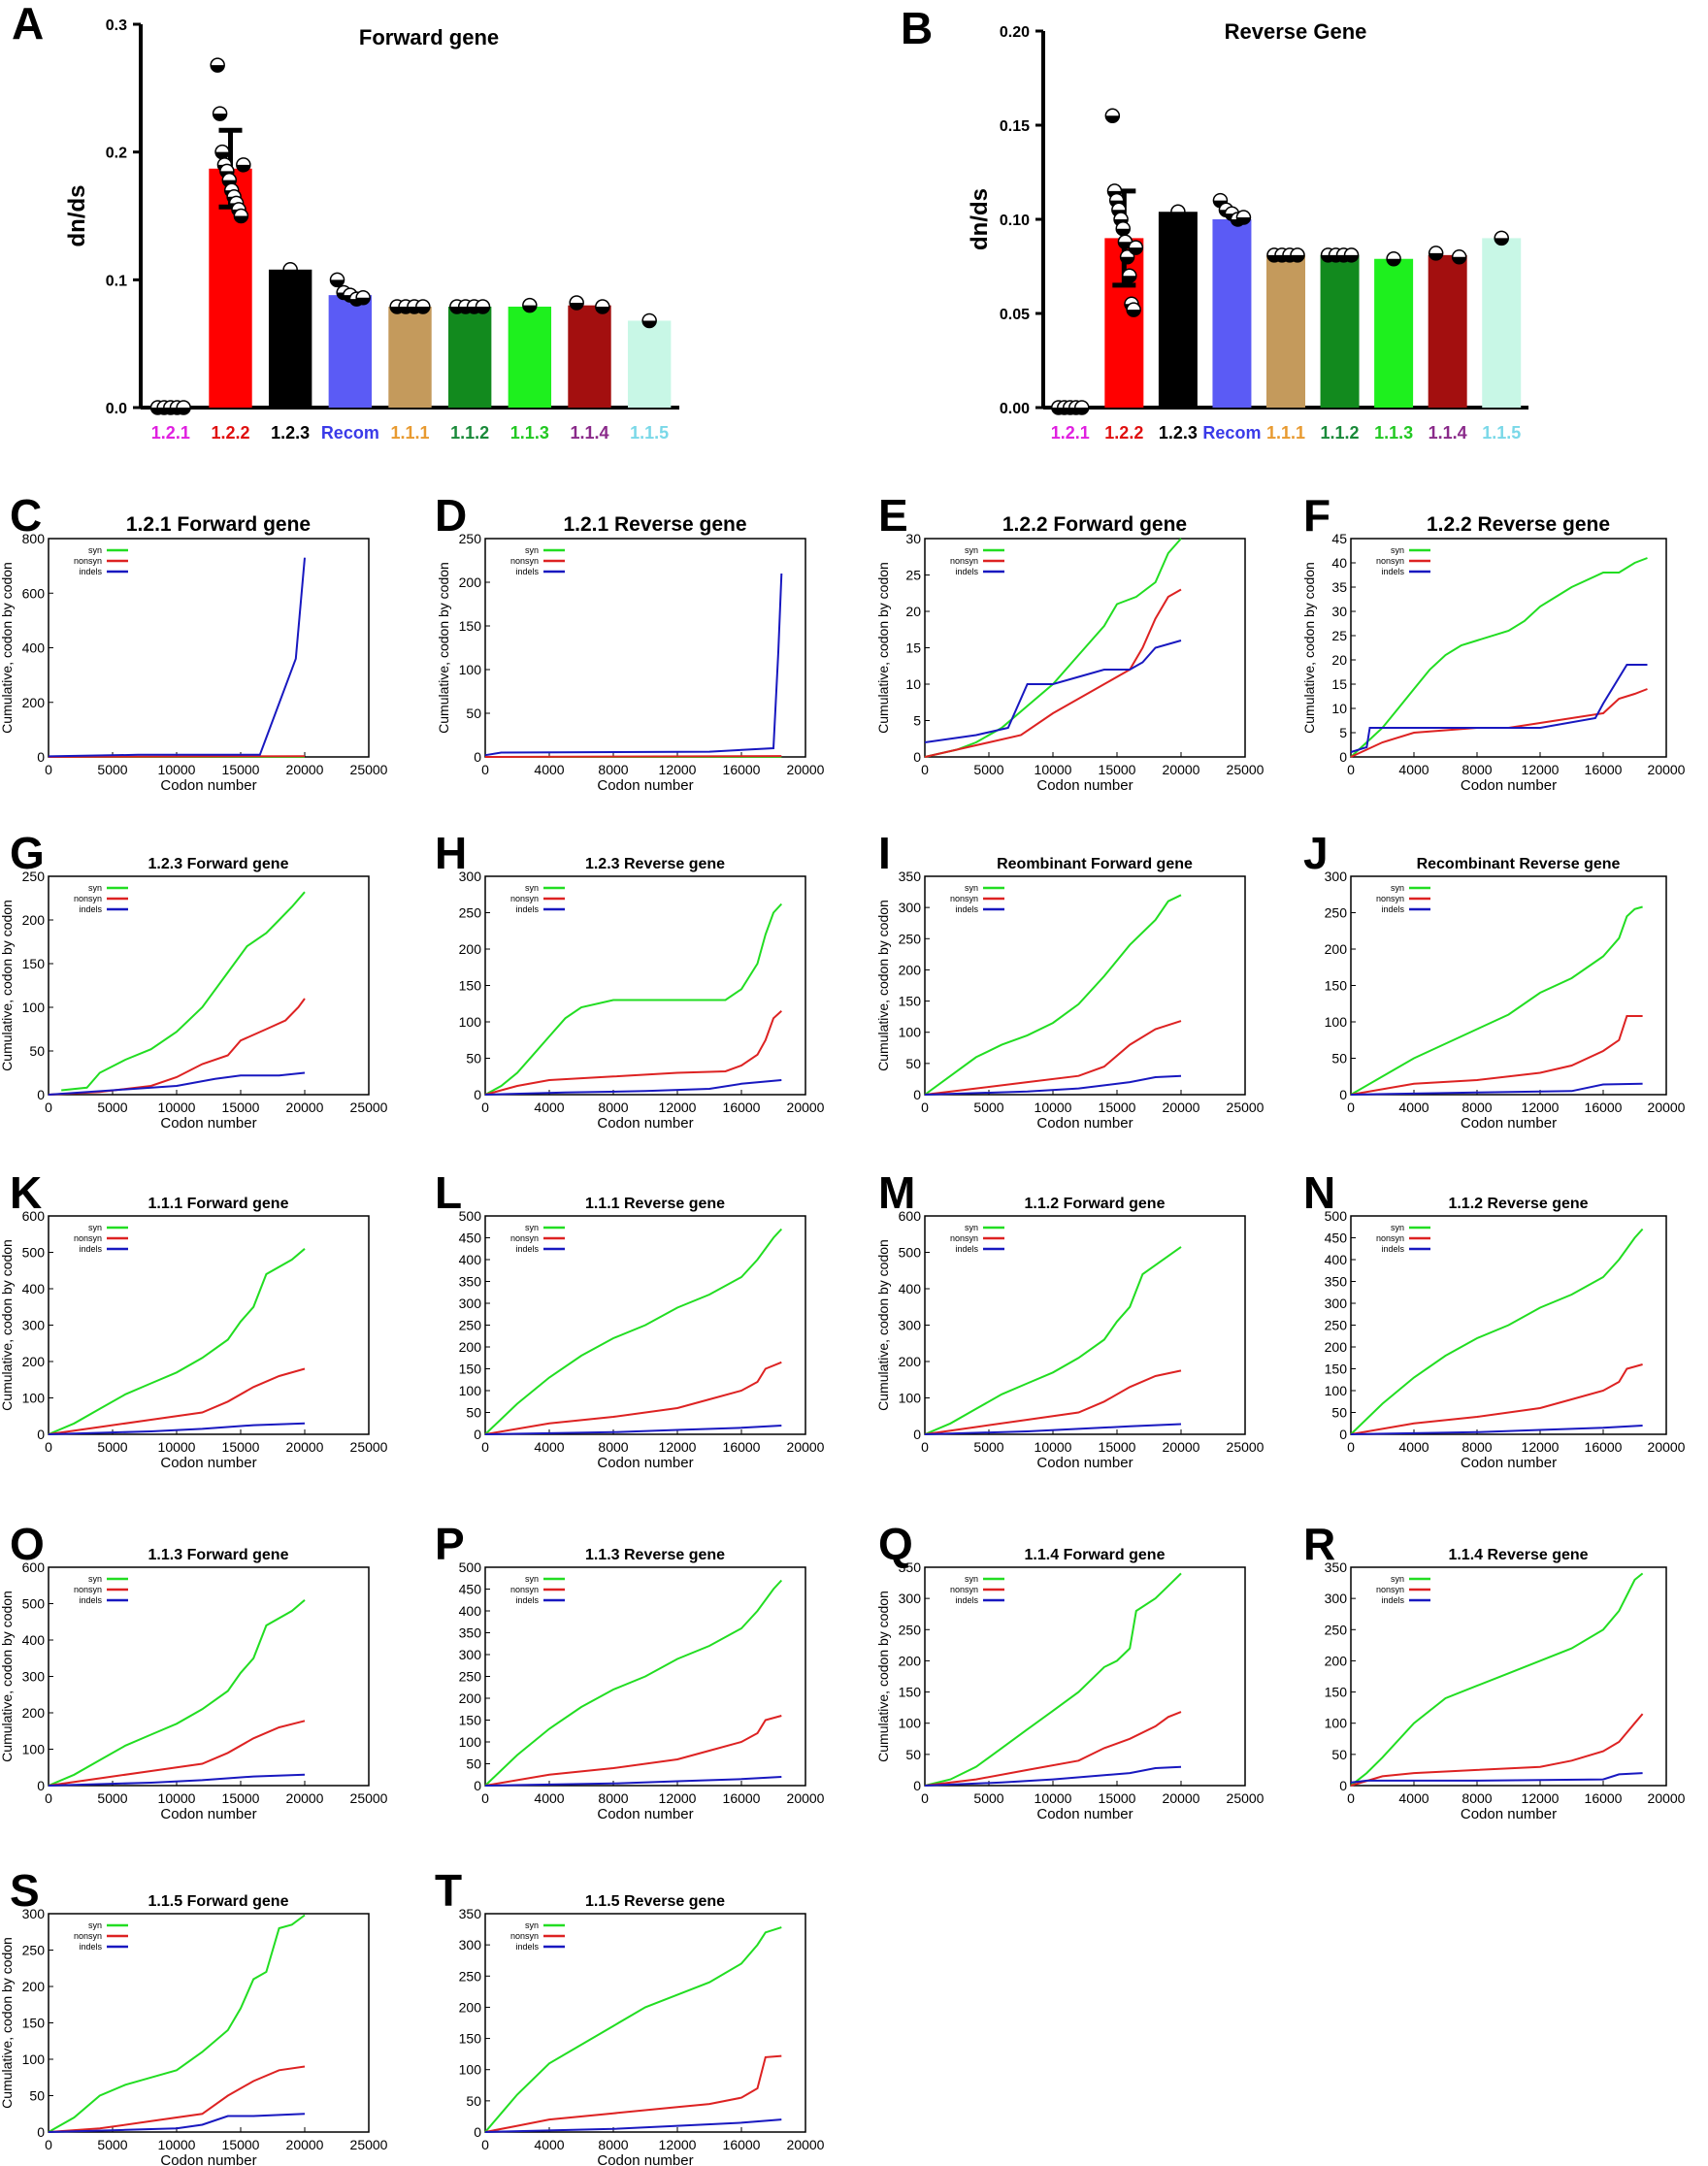 The height and width of the screenshot is (2166, 1708). I want to click on chart-title: 1.1.5 Forward gene, so click(218, 1901).